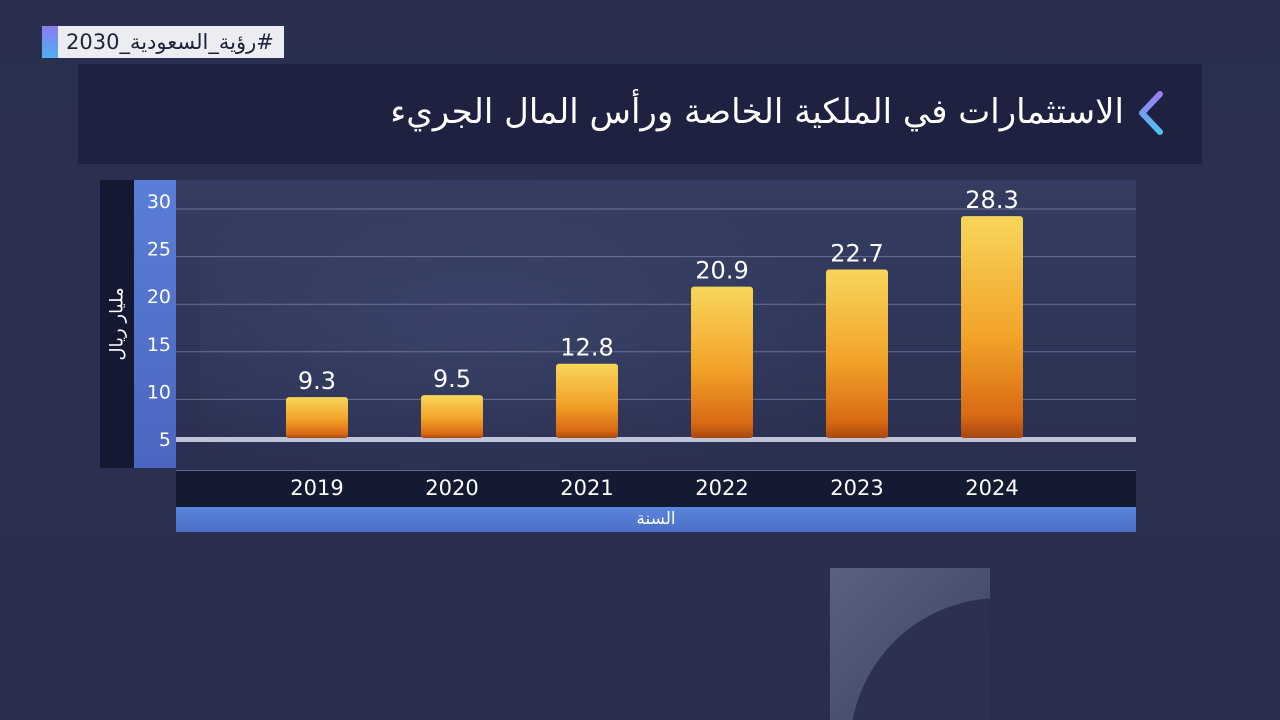 This screenshot has width=1280, height=720. I want to click on bar-2023, so click(857, 353).